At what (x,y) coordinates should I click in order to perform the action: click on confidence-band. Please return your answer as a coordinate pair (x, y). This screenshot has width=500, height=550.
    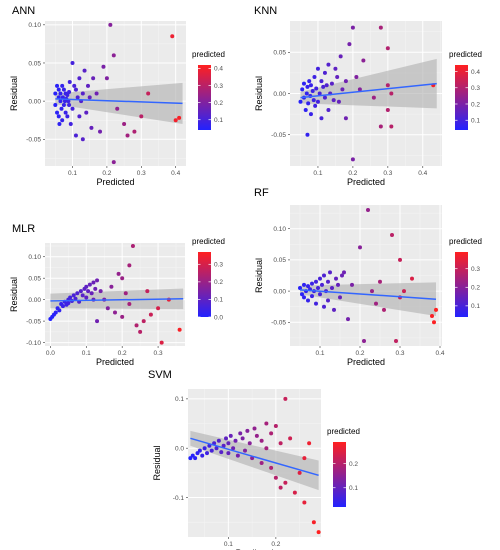
    Looking at the image, I should click on (368, 83).